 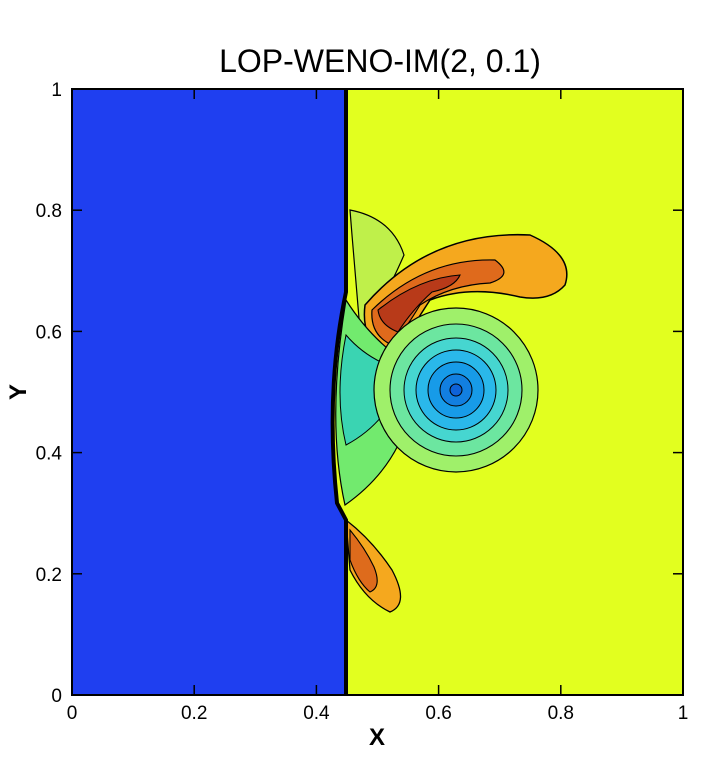 What do you see at coordinates (49, 211) in the screenshot?
I see `y-tick-label: 0.8` at bounding box center [49, 211].